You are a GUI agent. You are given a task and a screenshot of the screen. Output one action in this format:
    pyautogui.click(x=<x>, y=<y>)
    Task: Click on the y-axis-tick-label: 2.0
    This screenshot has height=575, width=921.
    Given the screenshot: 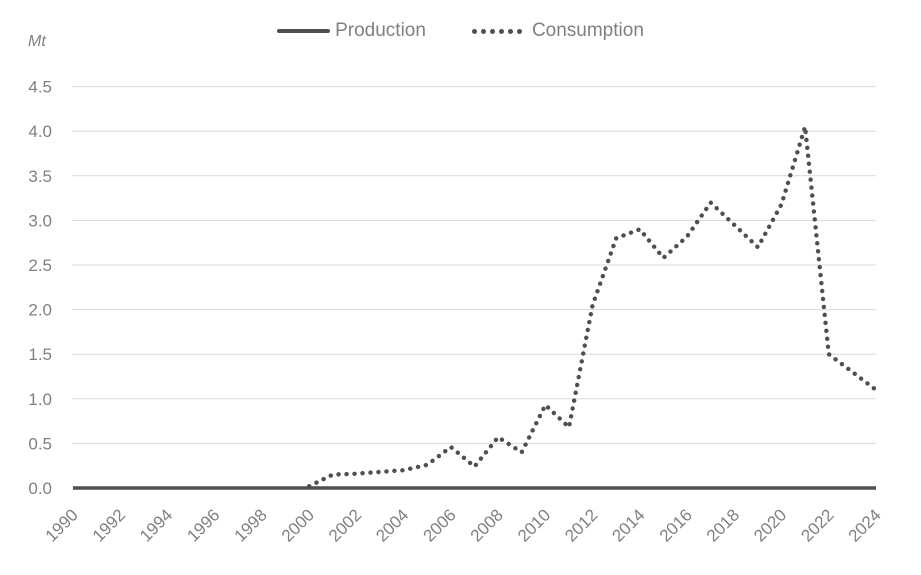 What is the action you would take?
    pyautogui.click(x=40, y=310)
    